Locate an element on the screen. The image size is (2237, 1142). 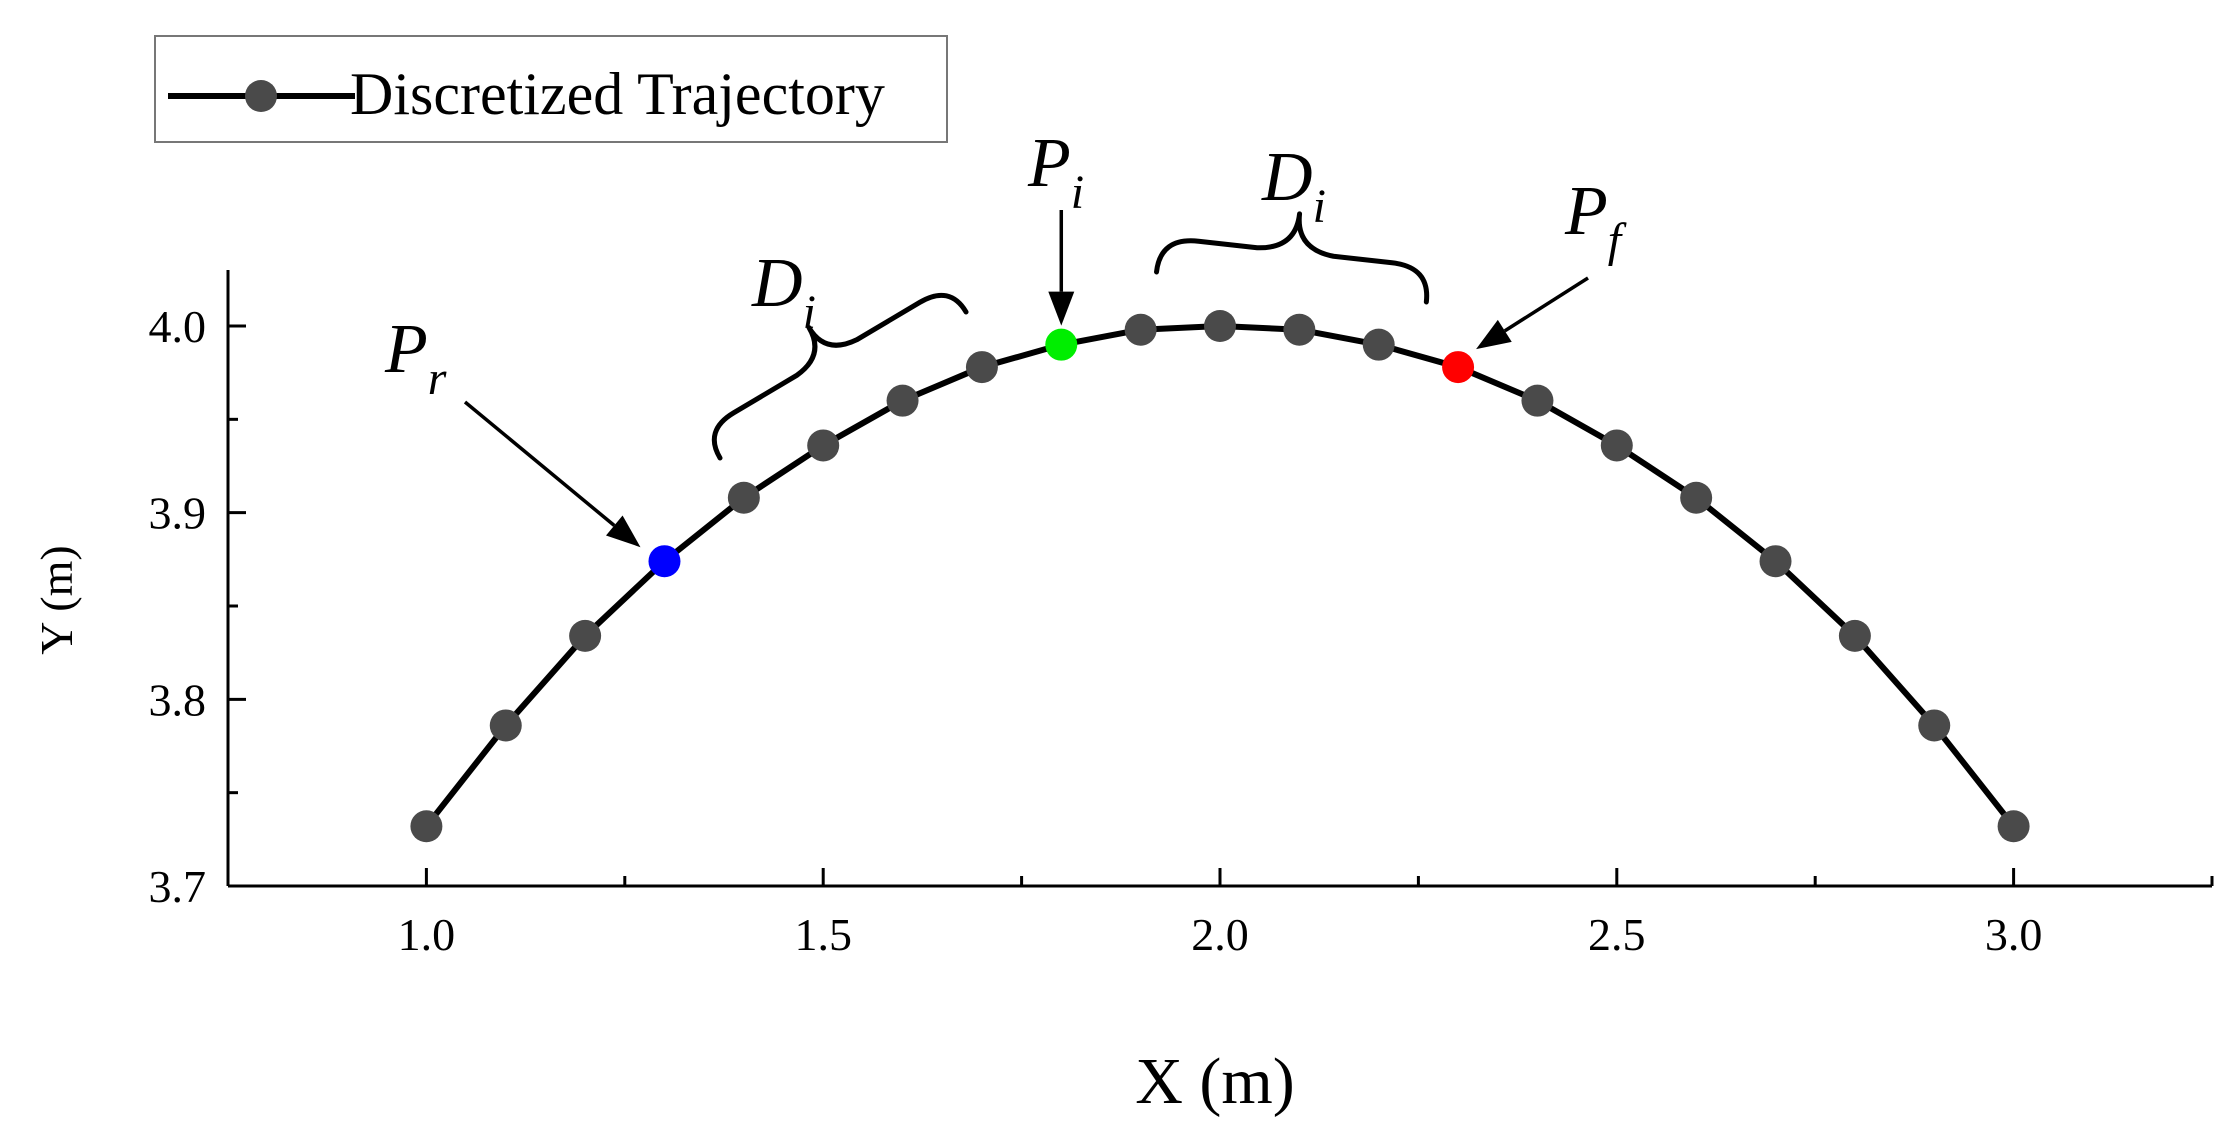
y-axis-ticks: 3.7 3.8 3.9 4.0 is located at coordinates (197, 606).